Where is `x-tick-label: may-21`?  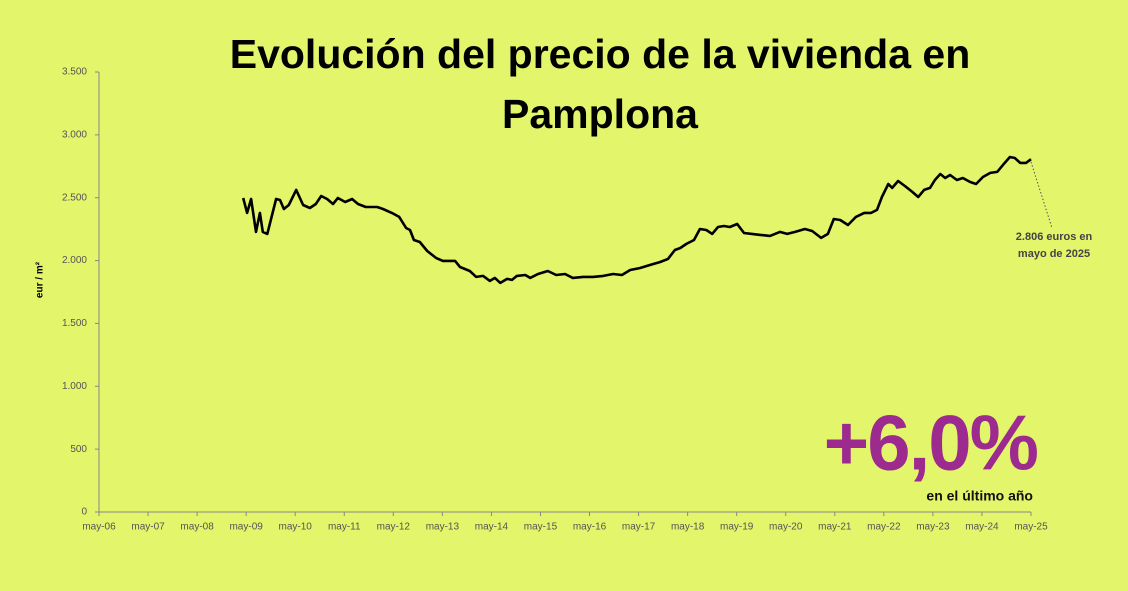
x-tick-label: may-21 is located at coordinates (835, 527).